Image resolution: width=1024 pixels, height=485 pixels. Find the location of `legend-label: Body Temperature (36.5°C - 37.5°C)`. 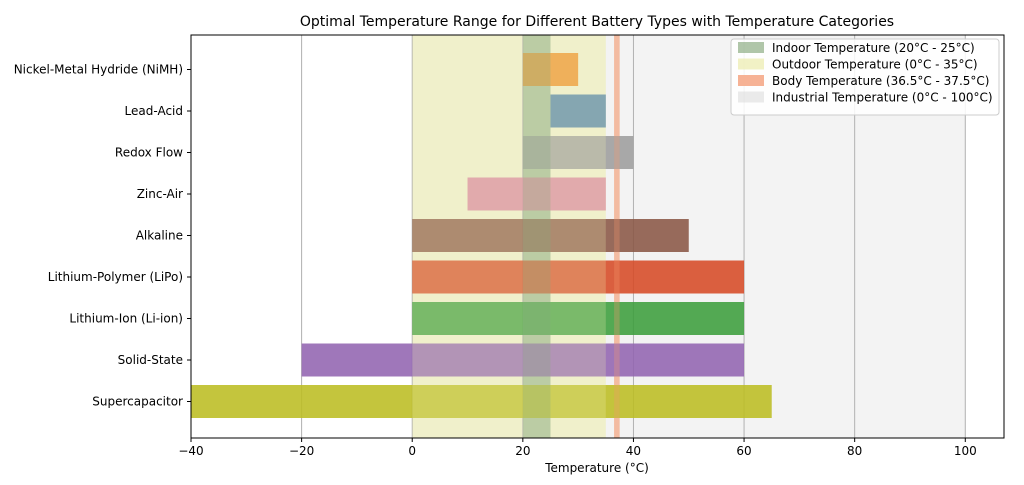

legend-label: Body Temperature (36.5°C - 37.5°C) is located at coordinates (880, 81).